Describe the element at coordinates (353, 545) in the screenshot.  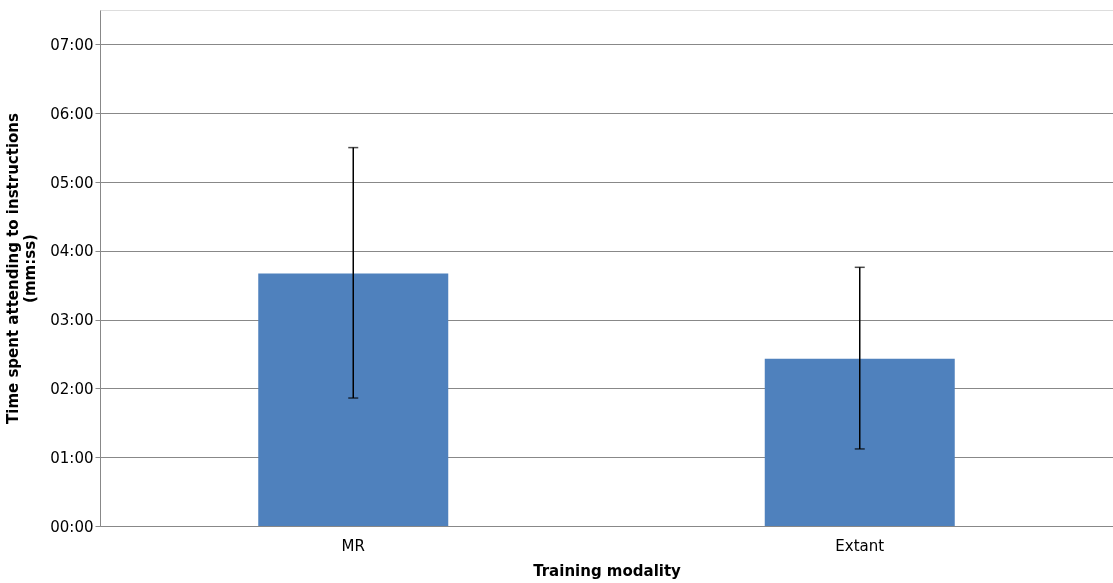
I see `x-tick-label: MR` at that location.